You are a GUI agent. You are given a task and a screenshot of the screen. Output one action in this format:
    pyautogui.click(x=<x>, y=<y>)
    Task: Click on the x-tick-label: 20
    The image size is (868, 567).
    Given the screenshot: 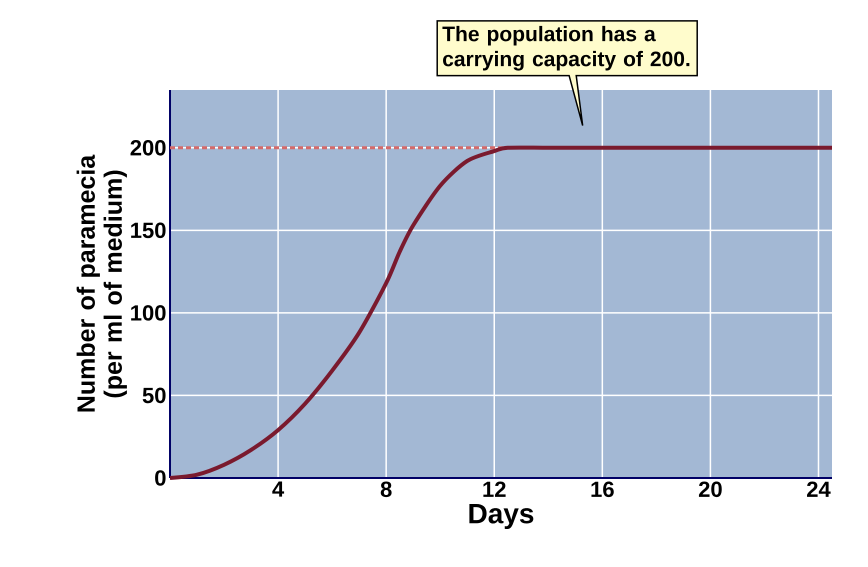 What is the action you would take?
    pyautogui.click(x=710, y=490)
    